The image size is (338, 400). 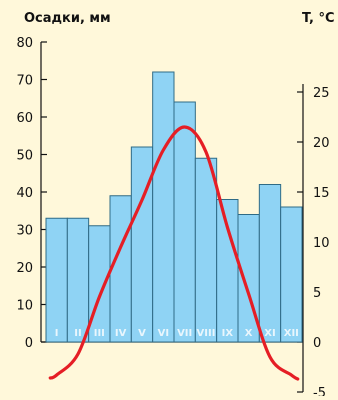 I want to click on right-tick-label: 0, so click(x=317, y=343).